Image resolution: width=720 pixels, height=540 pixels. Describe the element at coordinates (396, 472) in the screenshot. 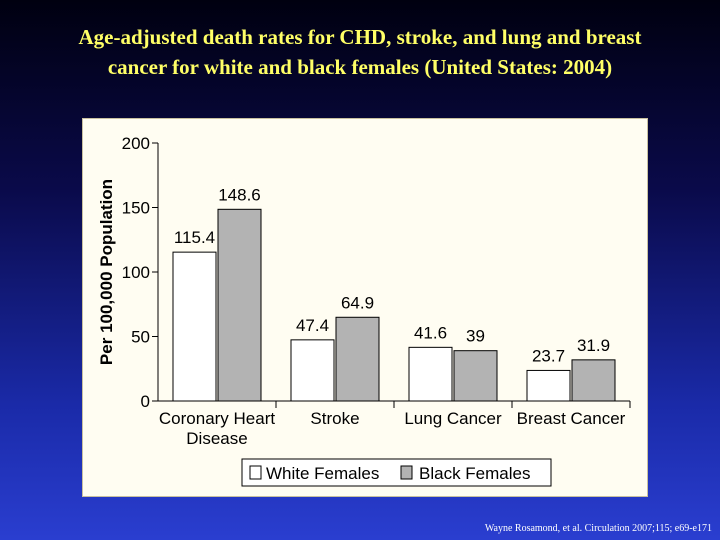

I see `legend-box` at that location.